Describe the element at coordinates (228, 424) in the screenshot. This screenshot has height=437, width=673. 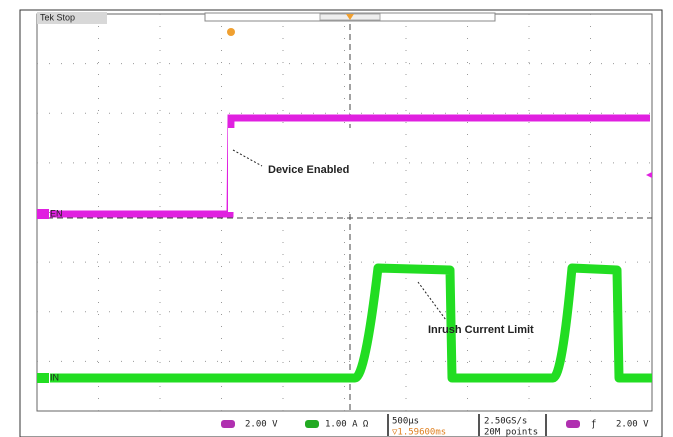
I see `ch1-badge` at that location.